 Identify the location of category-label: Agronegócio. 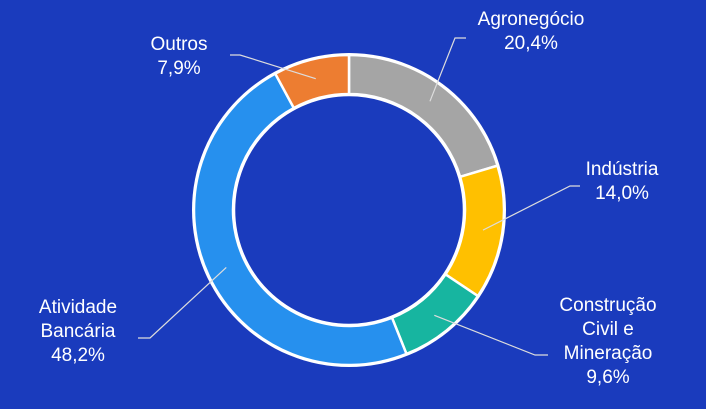
(531, 19).